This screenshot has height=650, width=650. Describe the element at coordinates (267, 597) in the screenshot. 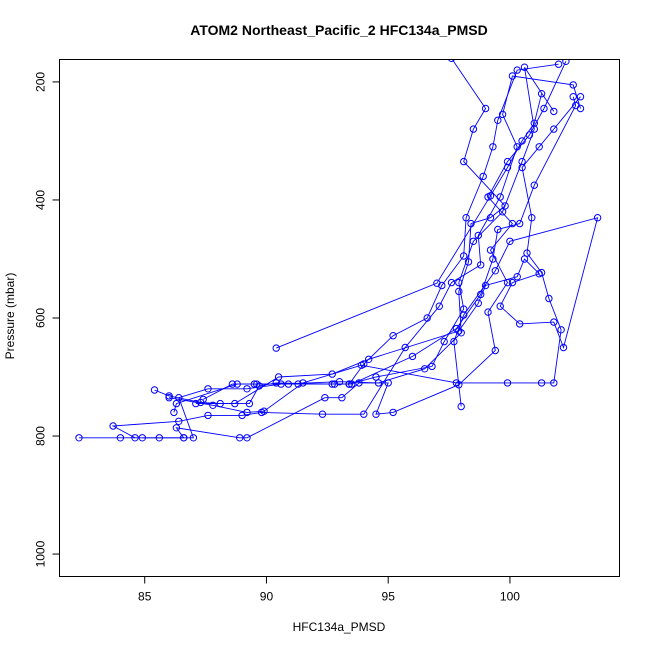

I see `x-tick-label: 90` at that location.